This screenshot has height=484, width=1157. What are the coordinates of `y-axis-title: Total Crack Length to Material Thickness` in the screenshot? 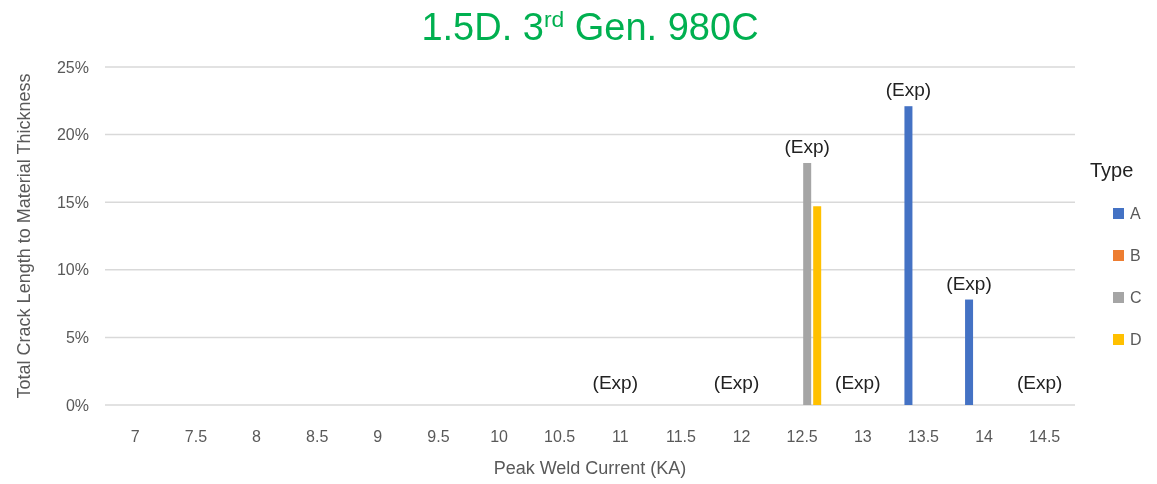 It's located at (24, 236).